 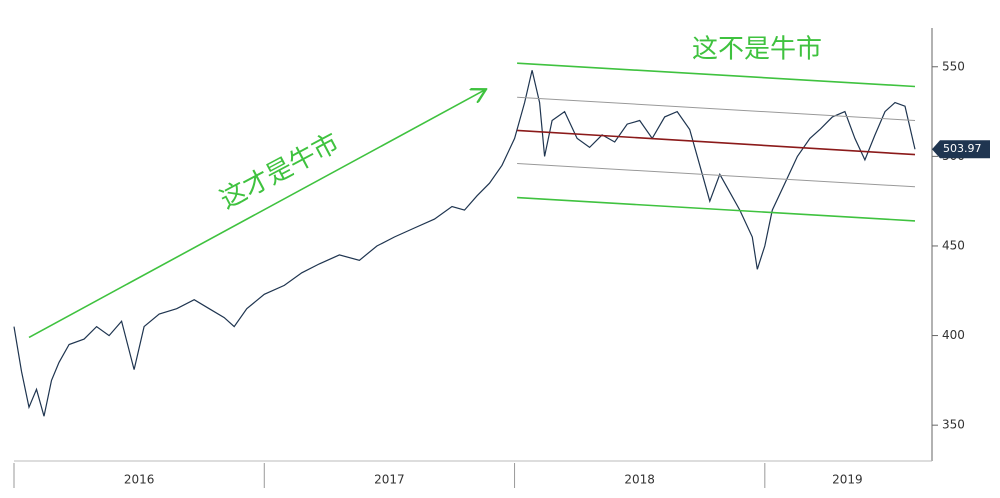 I want to click on annotation: 这不是牛市, so click(x=757, y=50).